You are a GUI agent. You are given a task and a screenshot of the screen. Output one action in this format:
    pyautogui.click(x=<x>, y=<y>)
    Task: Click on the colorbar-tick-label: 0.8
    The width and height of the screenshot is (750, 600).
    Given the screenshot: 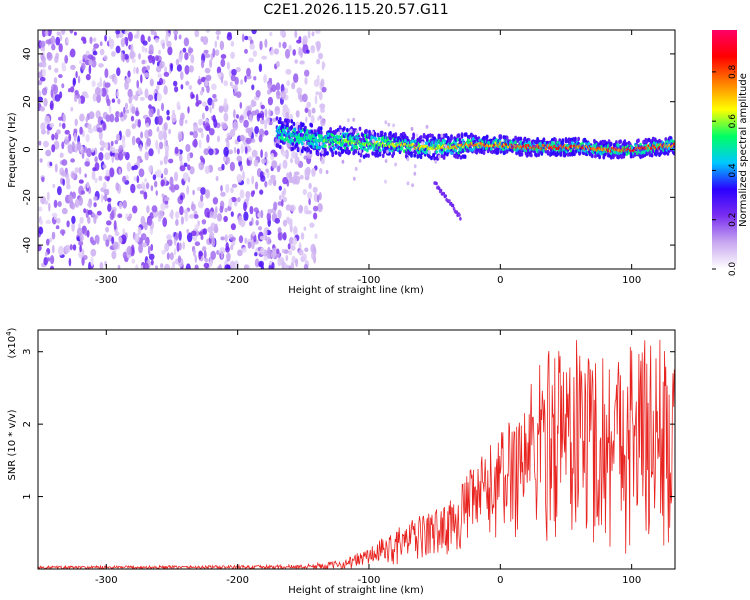 What is the action you would take?
    pyautogui.click(x=733, y=71)
    